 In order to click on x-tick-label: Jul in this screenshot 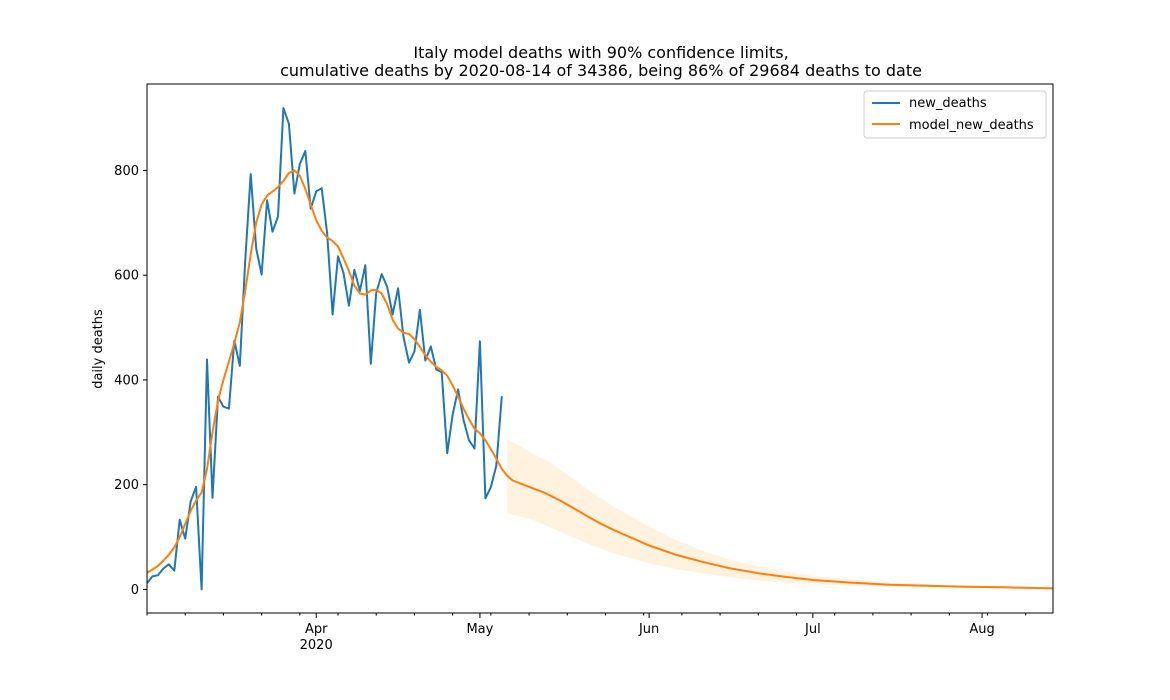, I will do `click(812, 629)`.